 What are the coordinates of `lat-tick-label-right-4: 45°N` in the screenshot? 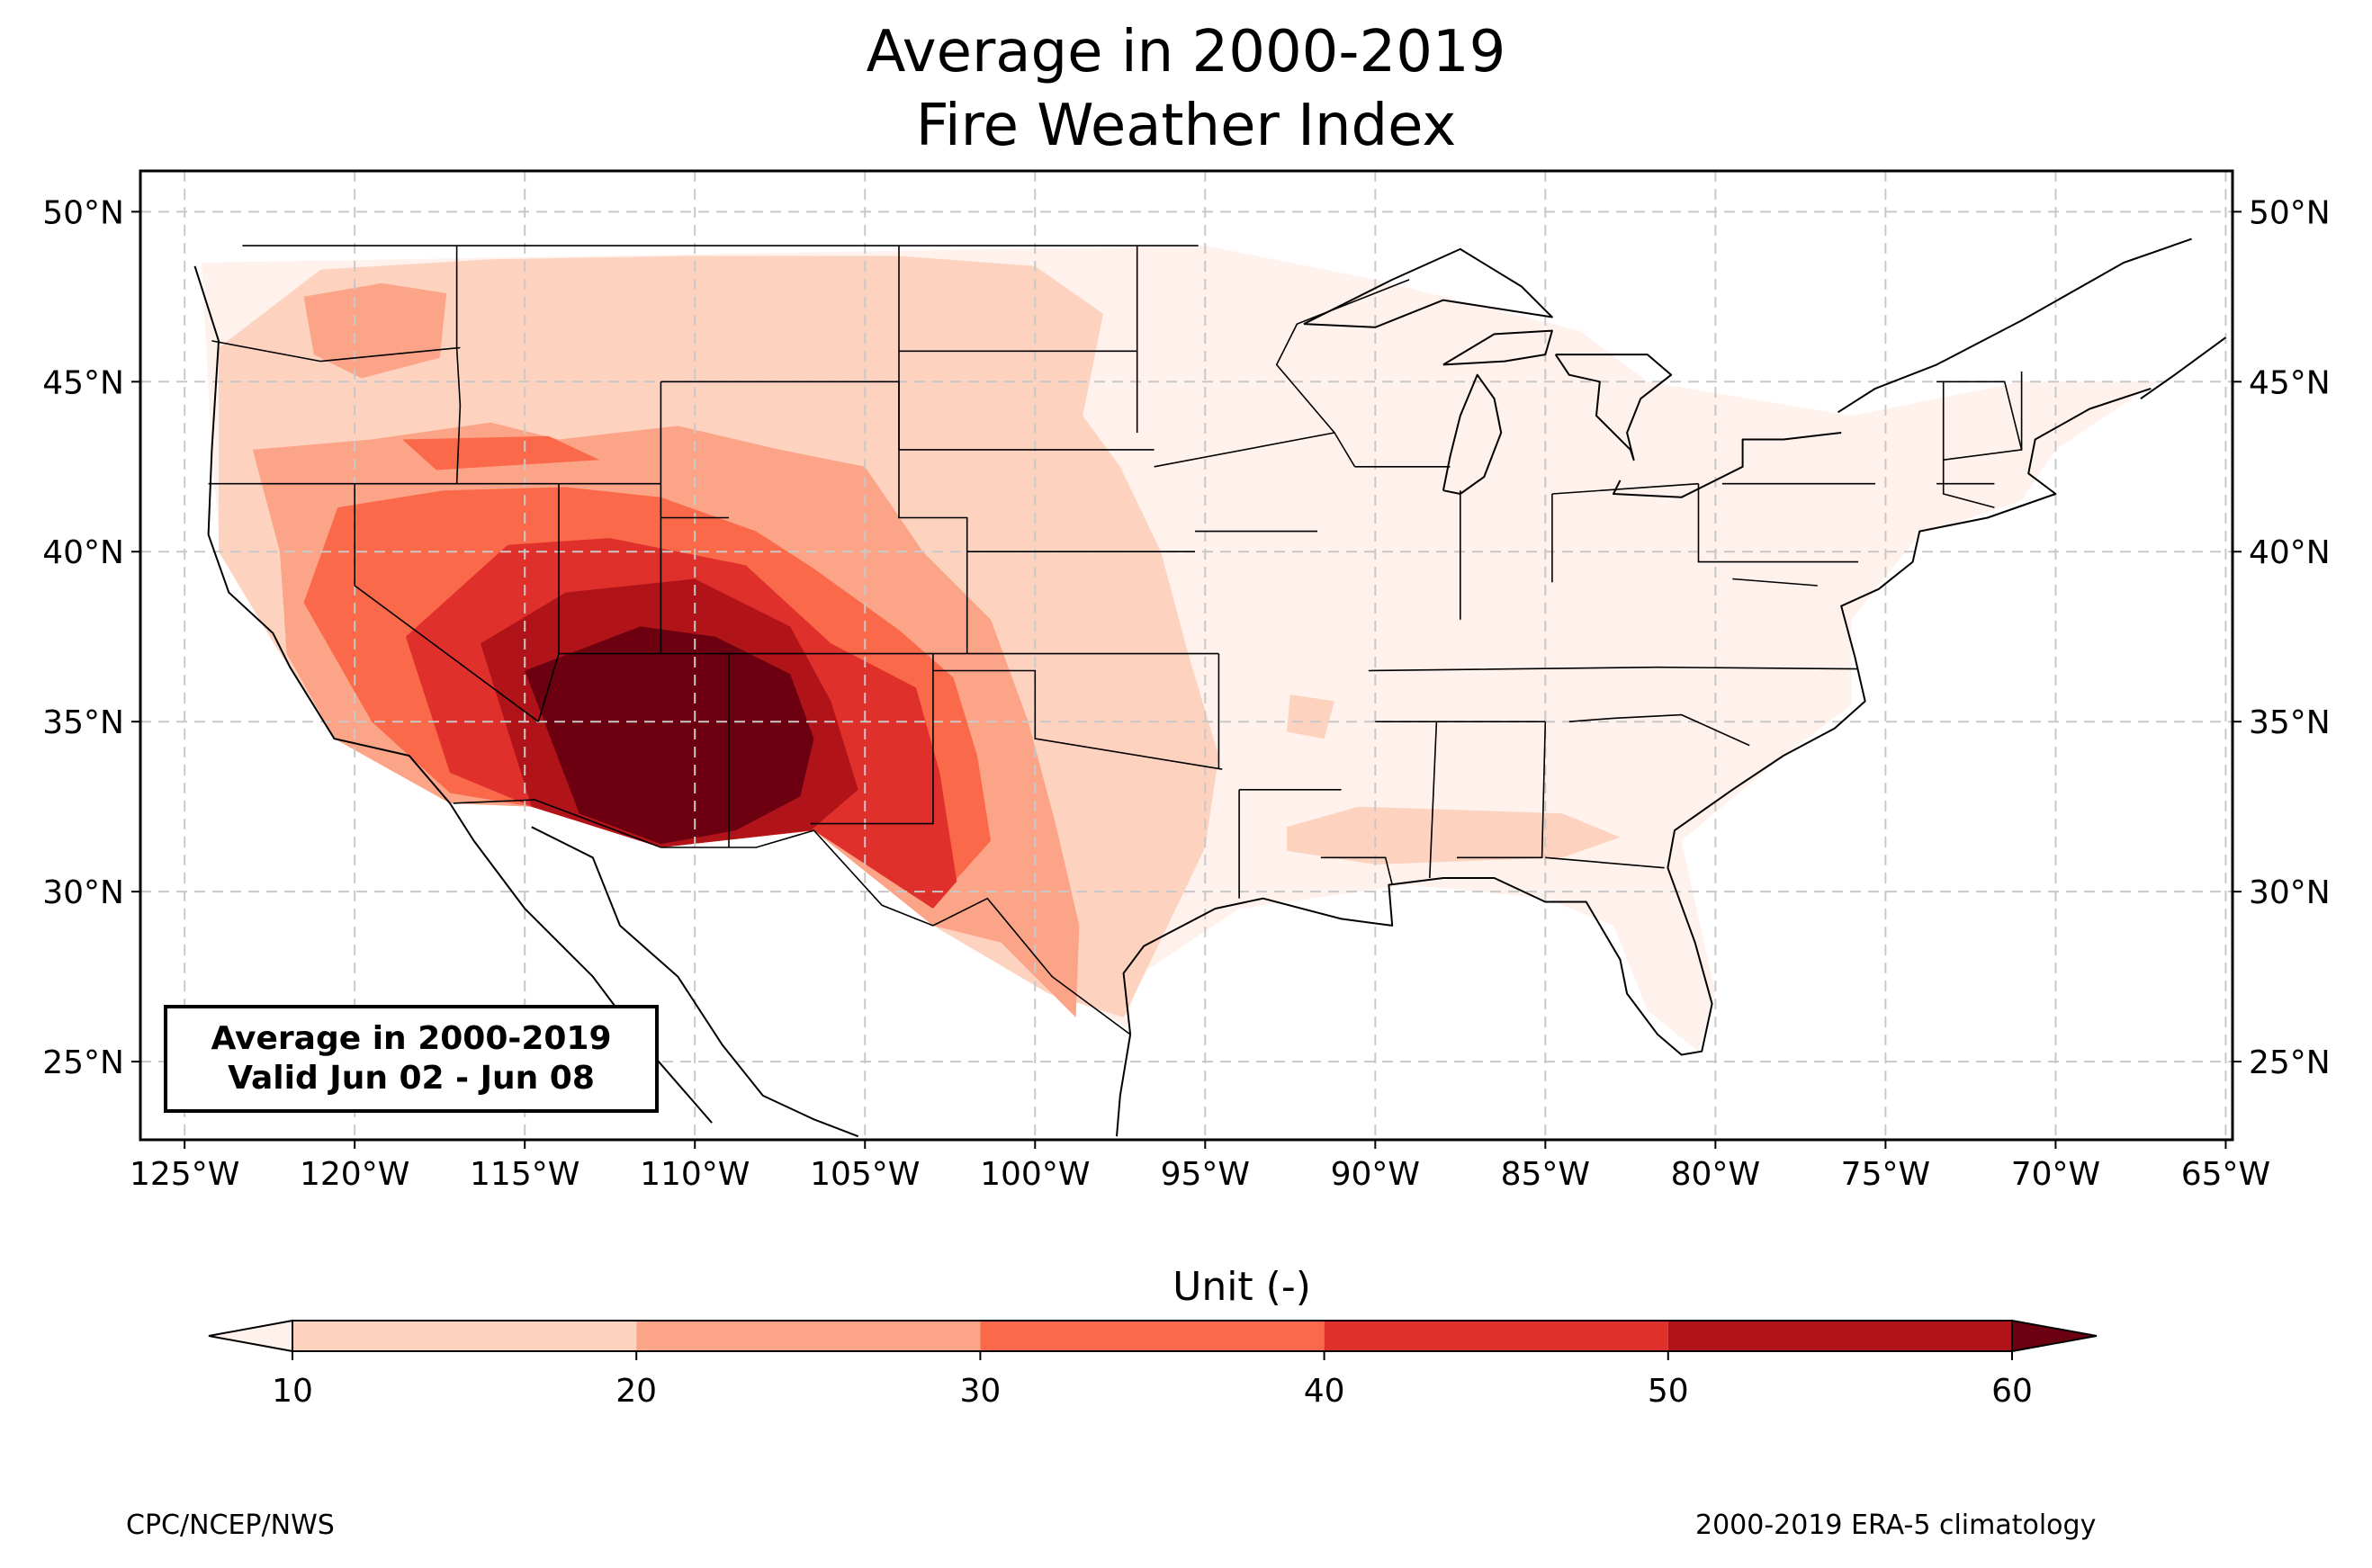 It's located at (2290, 382).